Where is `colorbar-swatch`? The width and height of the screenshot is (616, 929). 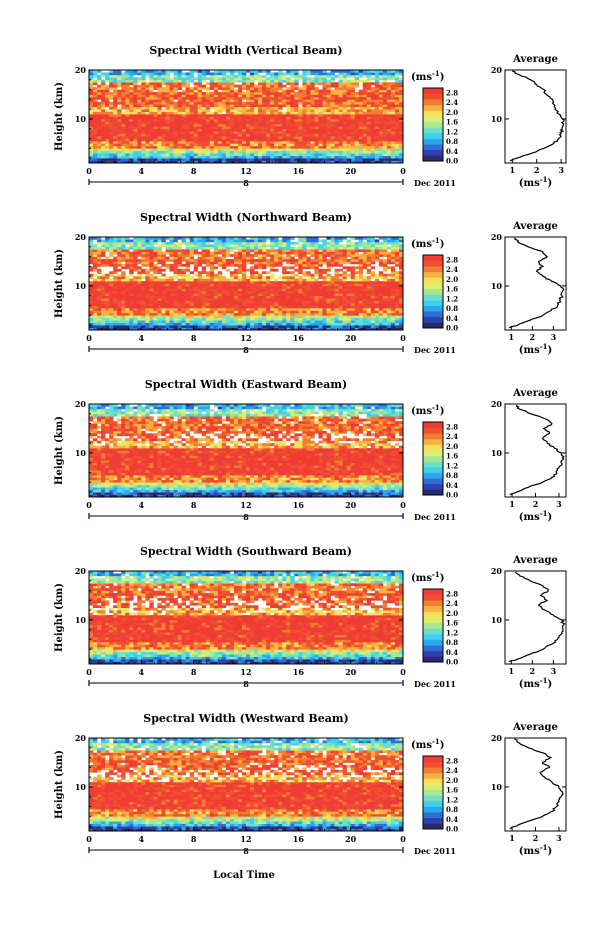 colorbar-swatch is located at coordinates (433, 158).